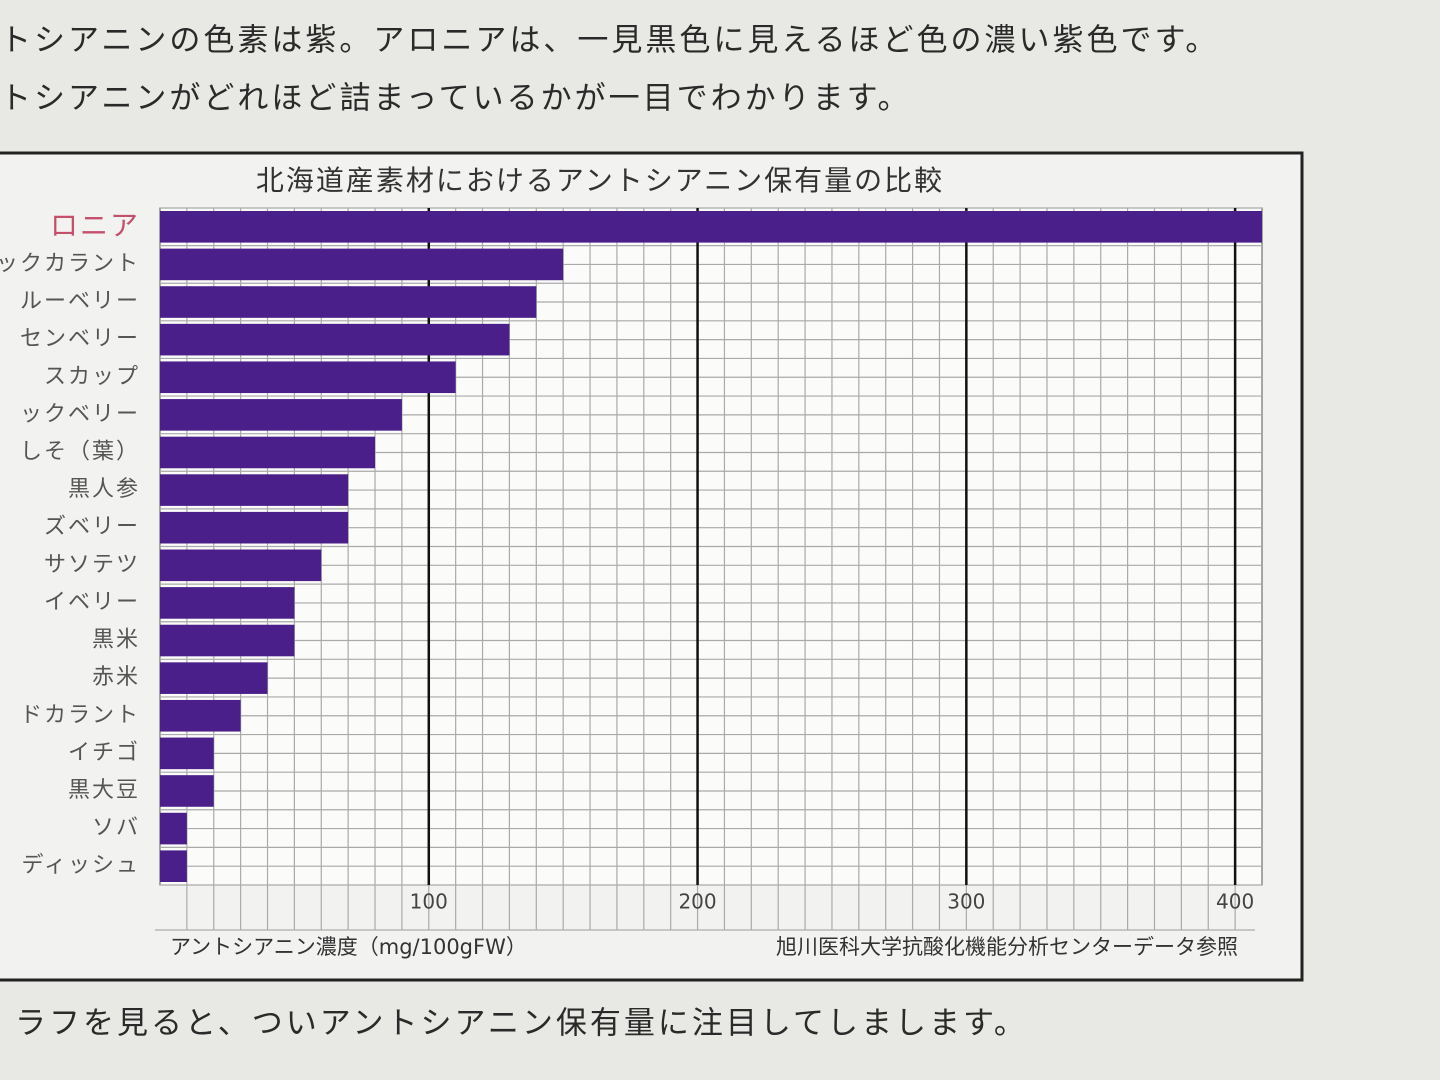  I want to click on y-tick-label: ドカラント, so click(80, 715).